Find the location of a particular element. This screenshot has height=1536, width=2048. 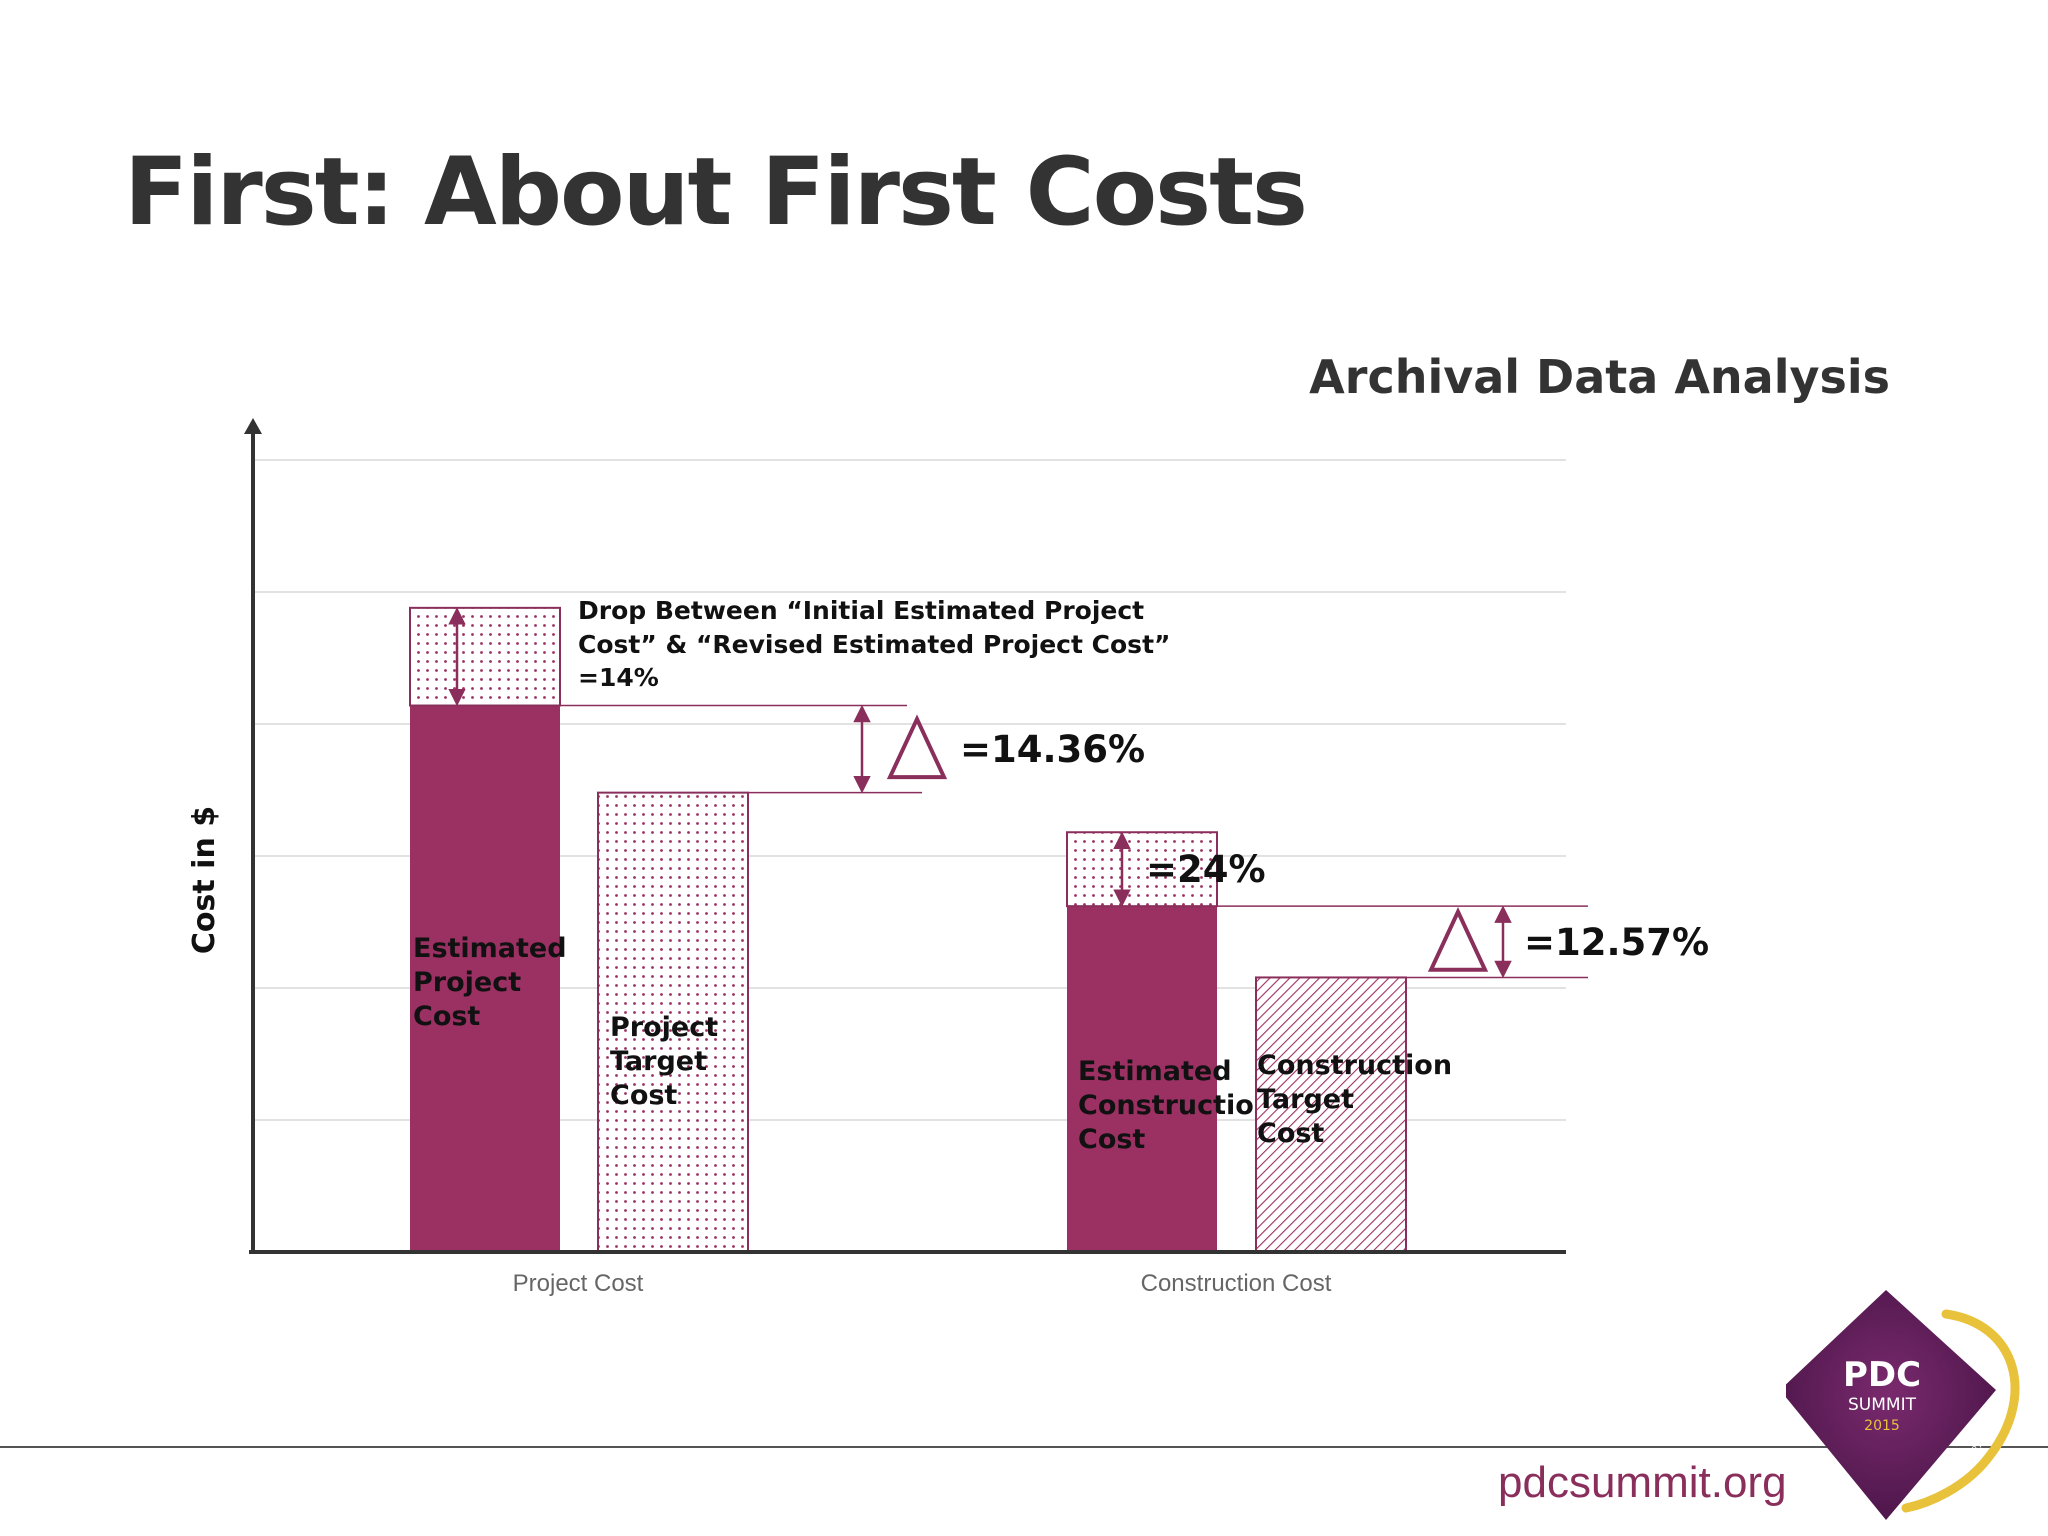

x-tick-label: Construction Cost is located at coordinates (1236, 1283).